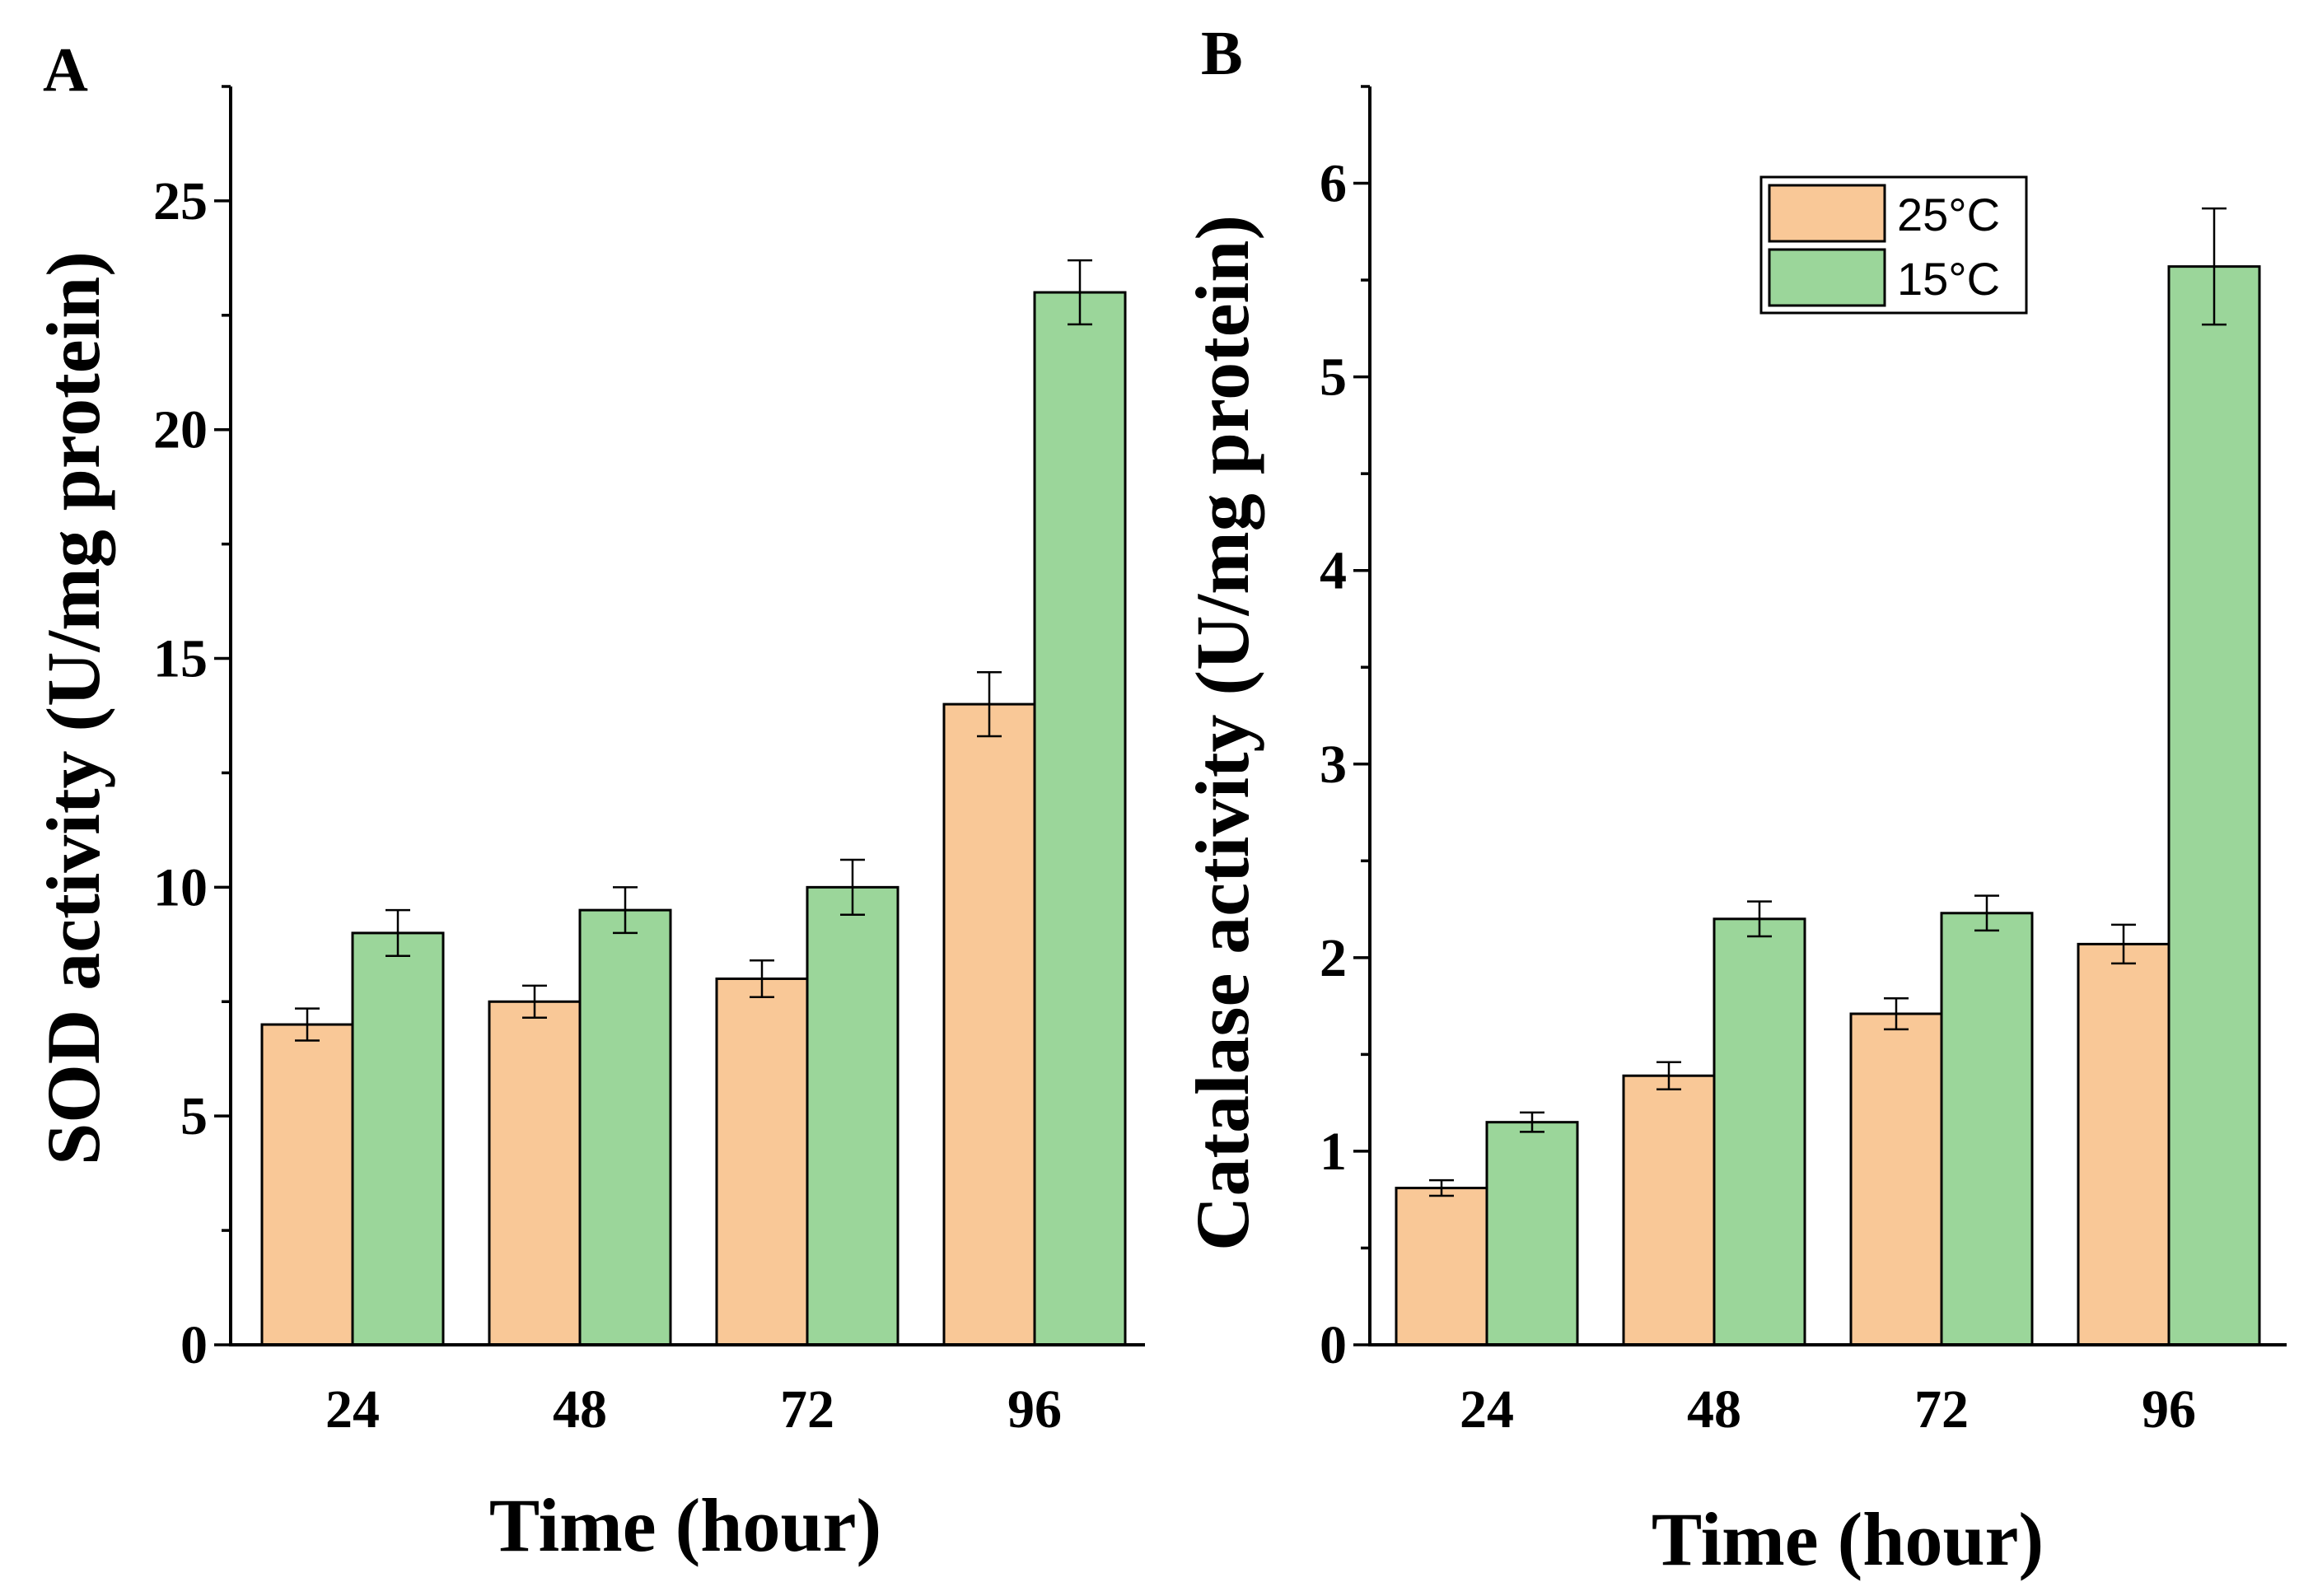  I want to click on b-x-tick-label: 48, so click(1714, 1409).